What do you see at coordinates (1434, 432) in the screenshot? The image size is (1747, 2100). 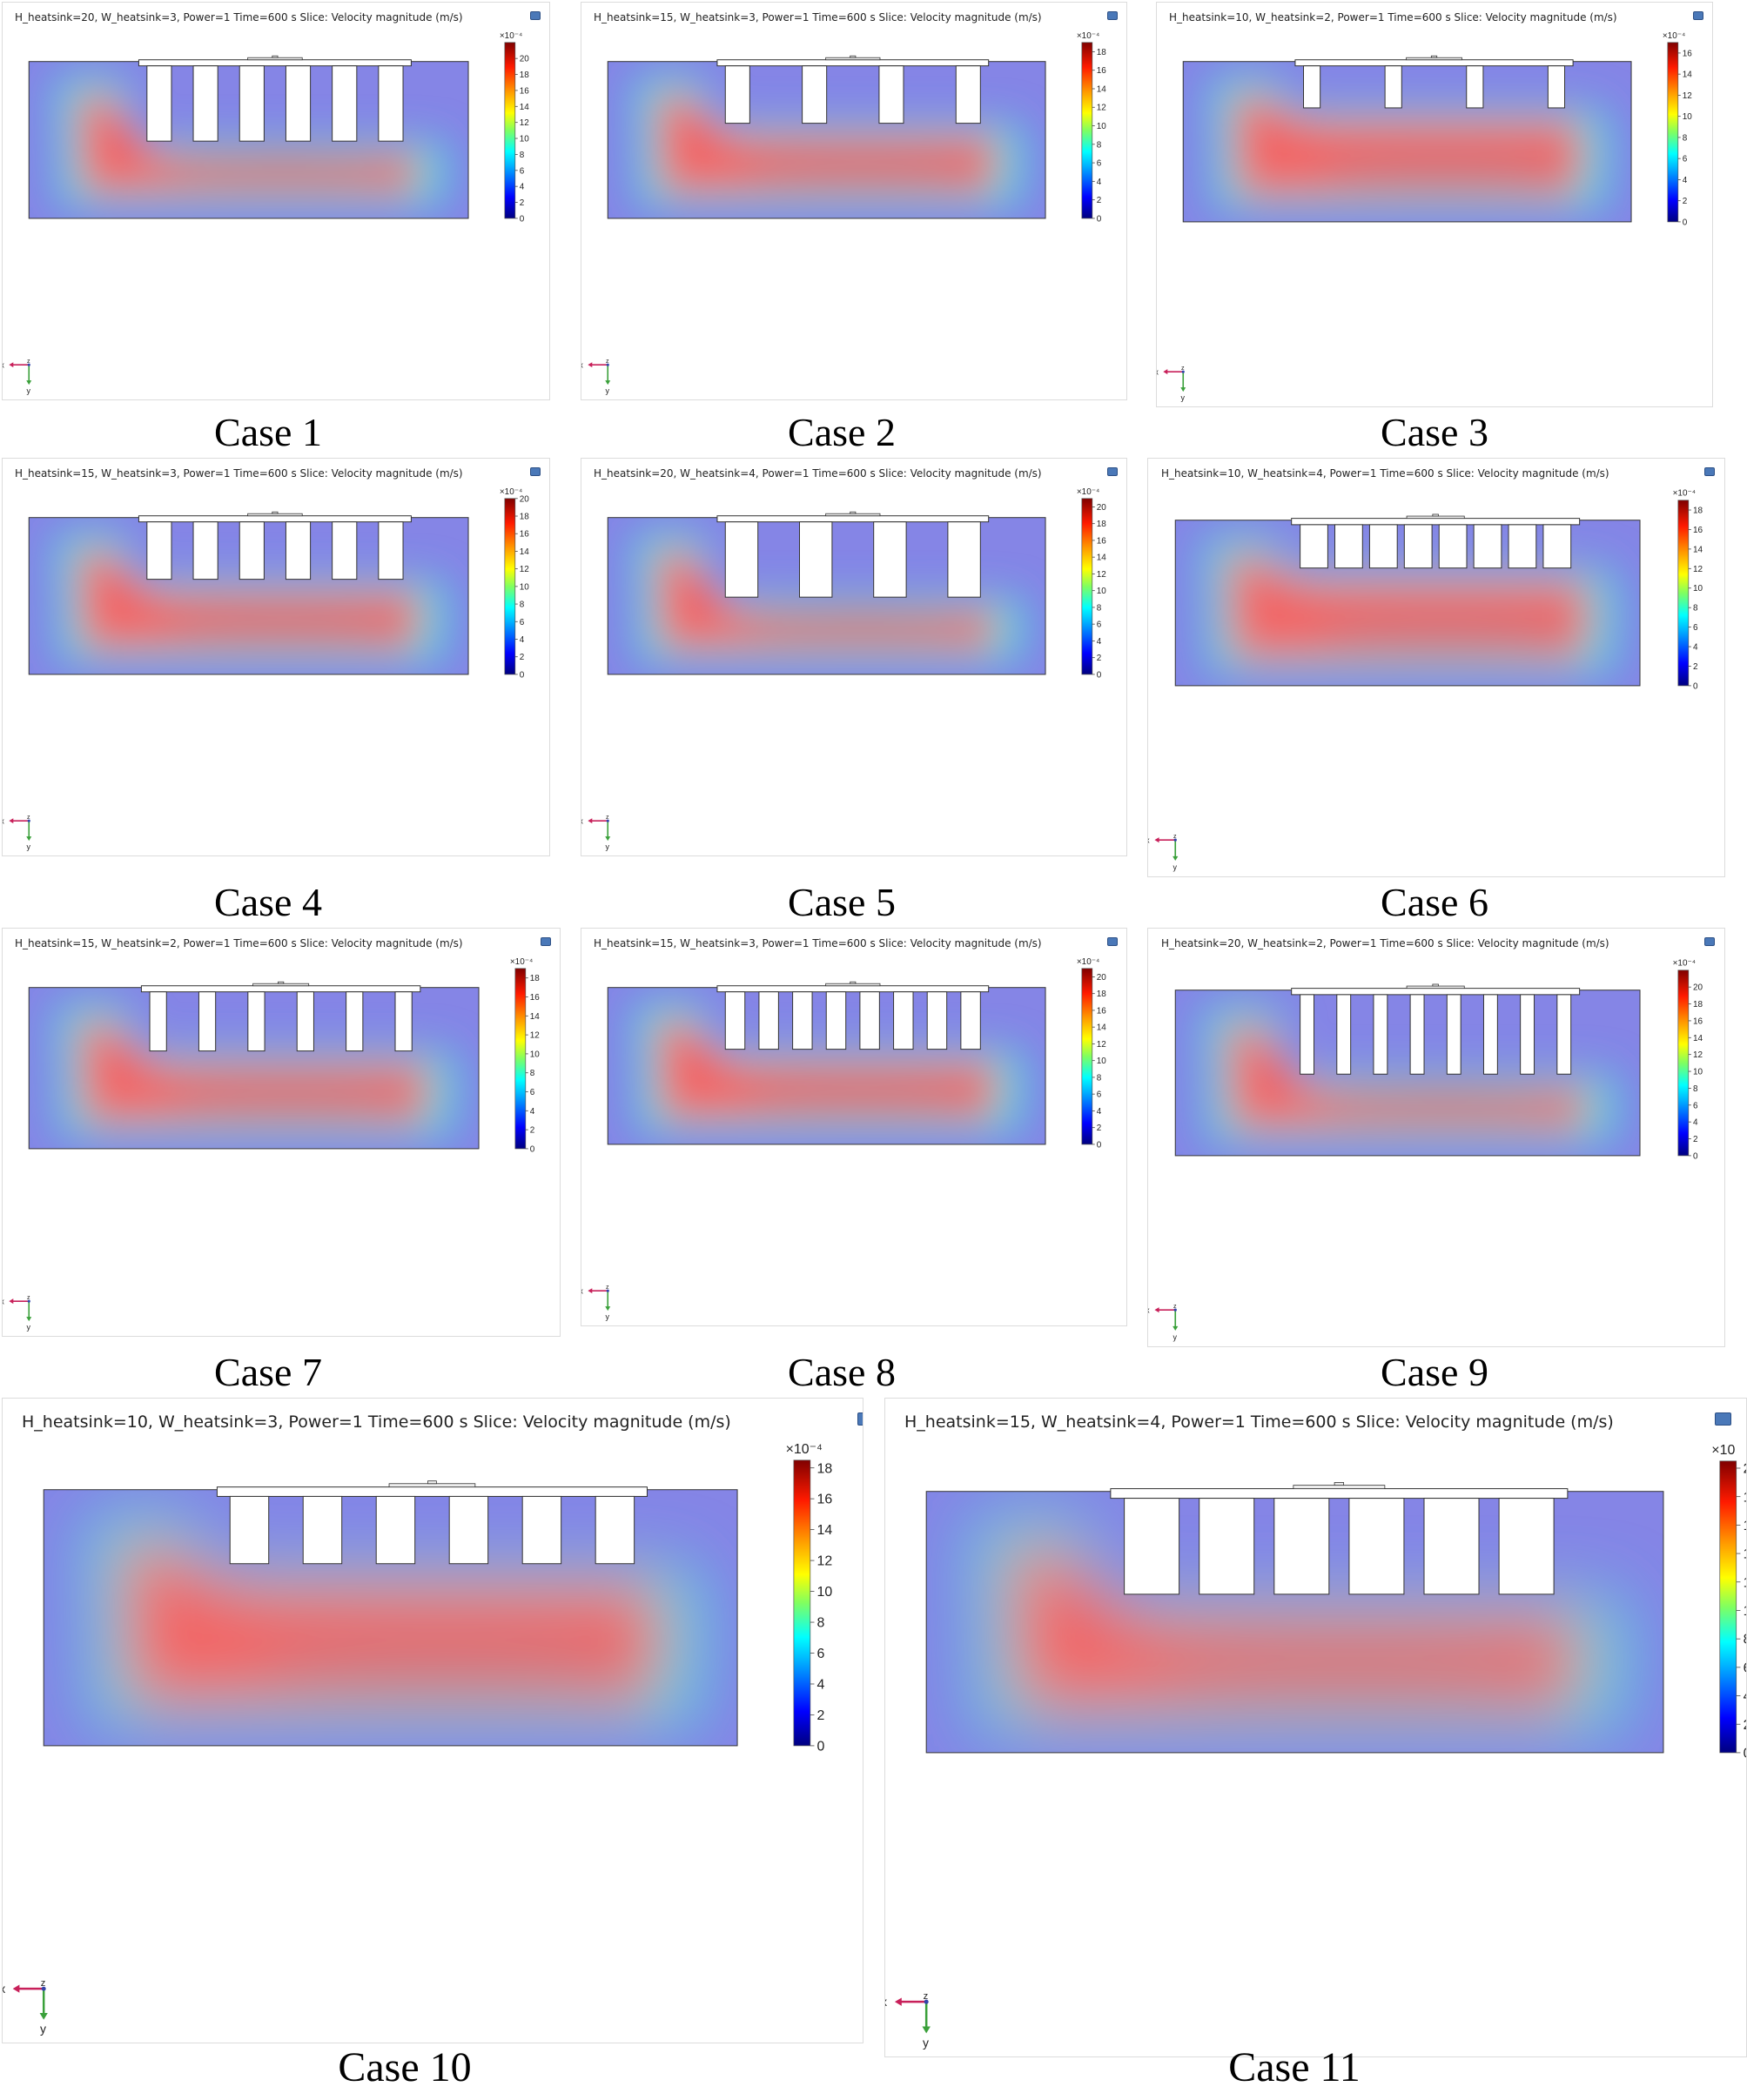 I see `case-caption: Case 3` at bounding box center [1434, 432].